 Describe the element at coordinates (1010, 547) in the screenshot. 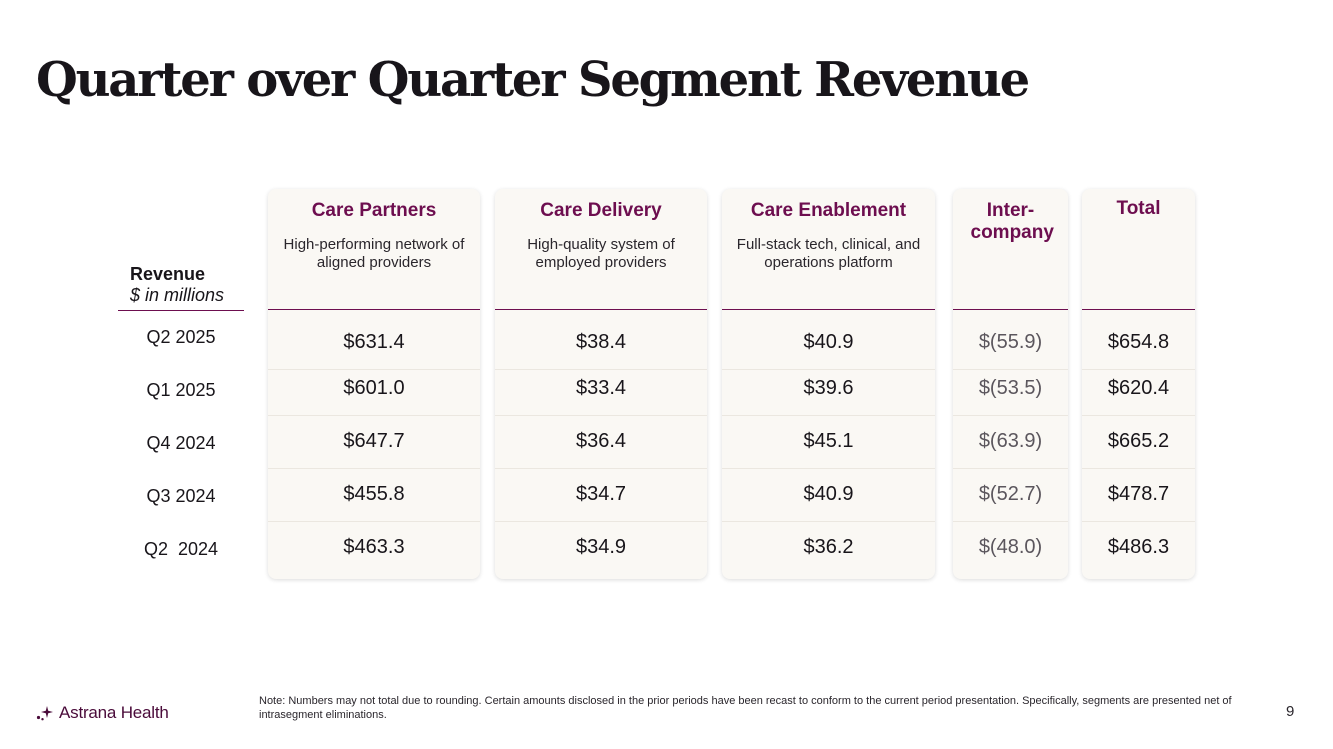

I see `value-cell: $(48.0)` at that location.